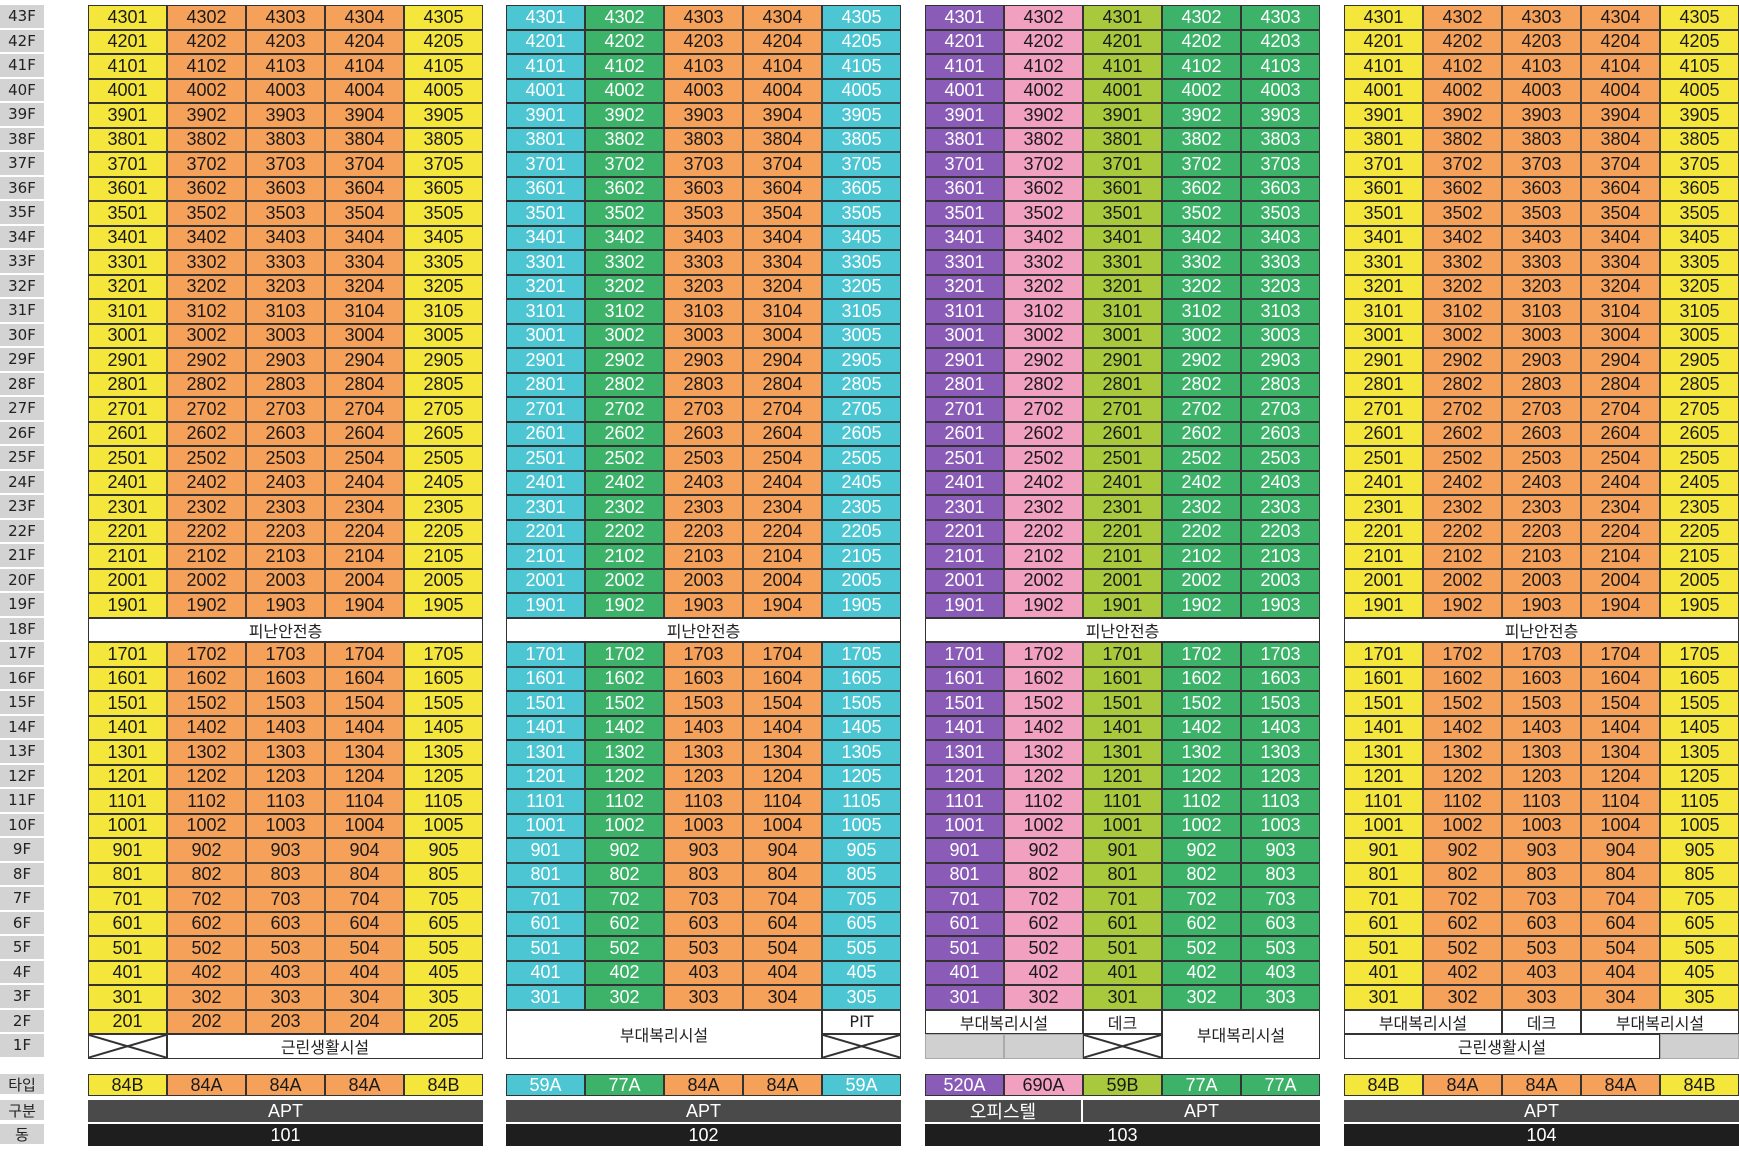  Describe the element at coordinates (206, 899) in the screenshot. I see `unit-cell: 702` at that location.